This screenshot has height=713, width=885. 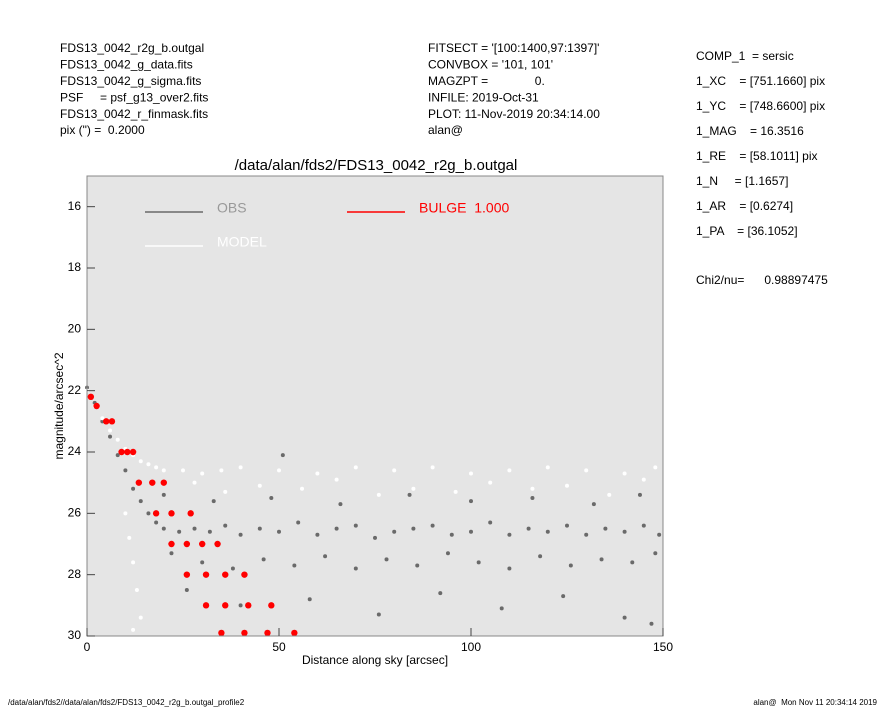 What do you see at coordinates (130, 81) in the screenshot?
I see `header-left-line: FDS13_0042_g_sigma.fits` at bounding box center [130, 81].